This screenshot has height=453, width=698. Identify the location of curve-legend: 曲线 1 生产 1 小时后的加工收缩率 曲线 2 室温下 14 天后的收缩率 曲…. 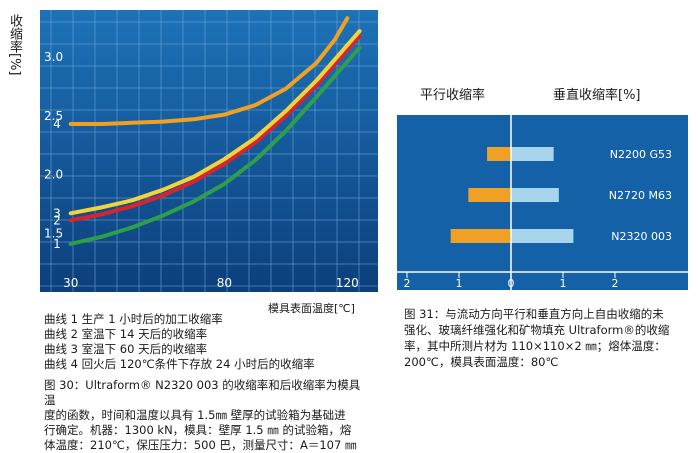
(179, 342).